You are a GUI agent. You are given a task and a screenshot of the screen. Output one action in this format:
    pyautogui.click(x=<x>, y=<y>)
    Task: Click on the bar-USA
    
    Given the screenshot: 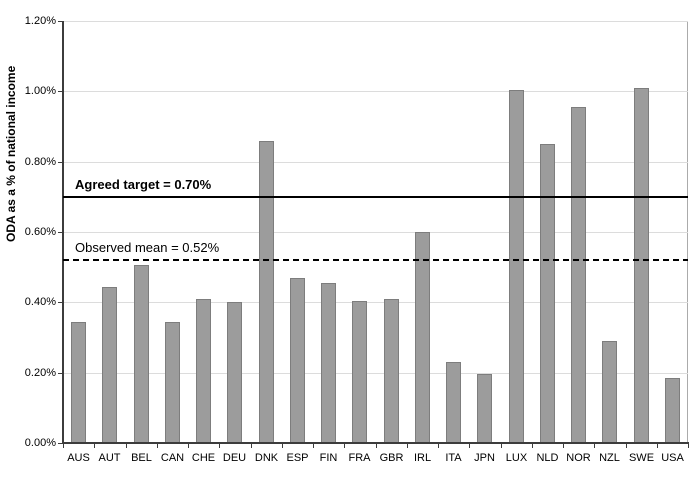 What is the action you would take?
    pyautogui.click(x=672, y=410)
    